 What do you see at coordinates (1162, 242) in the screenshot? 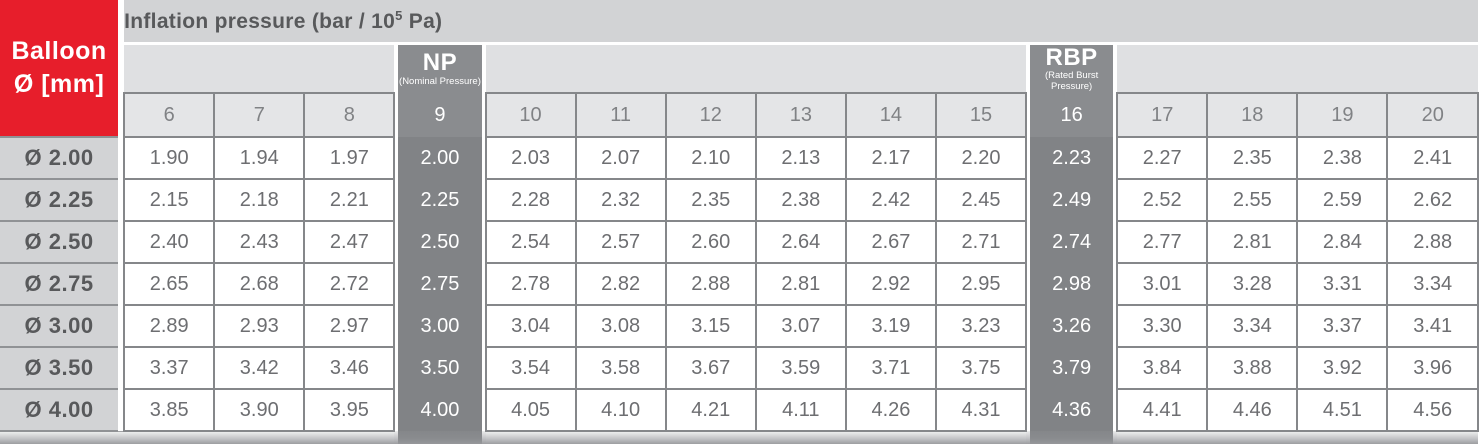
I see `value-cell: 2.77` at bounding box center [1162, 242].